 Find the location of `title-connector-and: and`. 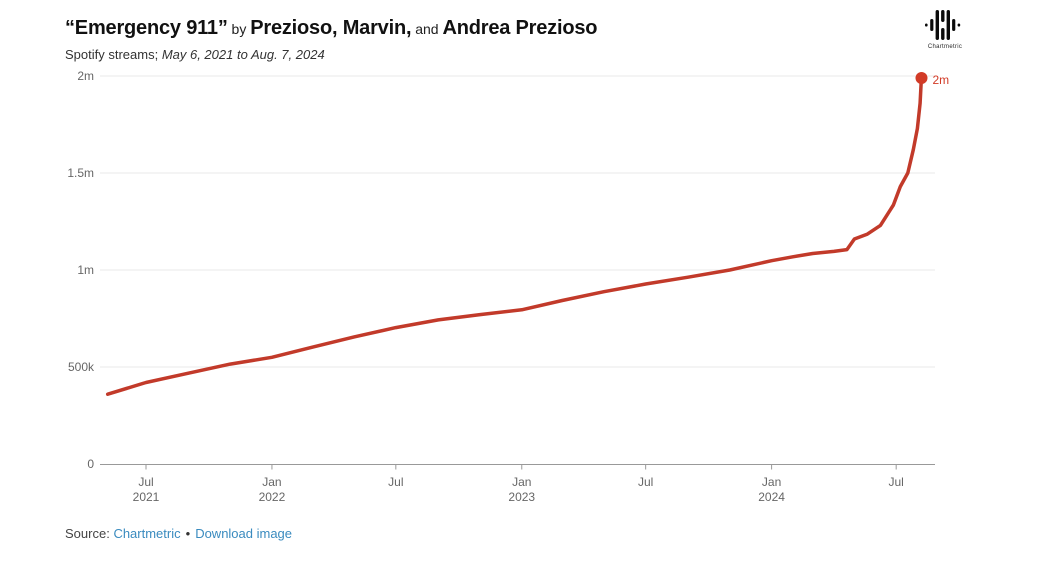

title-connector-and: and is located at coordinates (427, 29).